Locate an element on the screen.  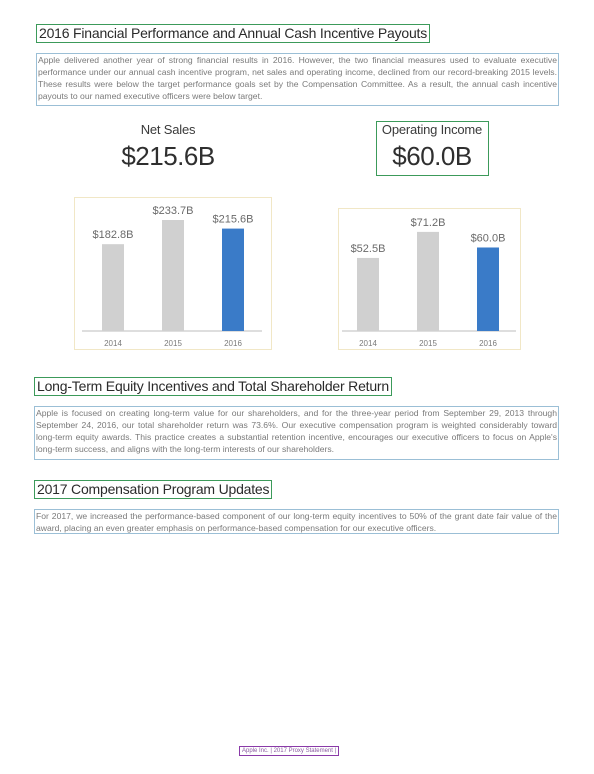
operating-income-bar-2014 is located at coordinates (368, 294).